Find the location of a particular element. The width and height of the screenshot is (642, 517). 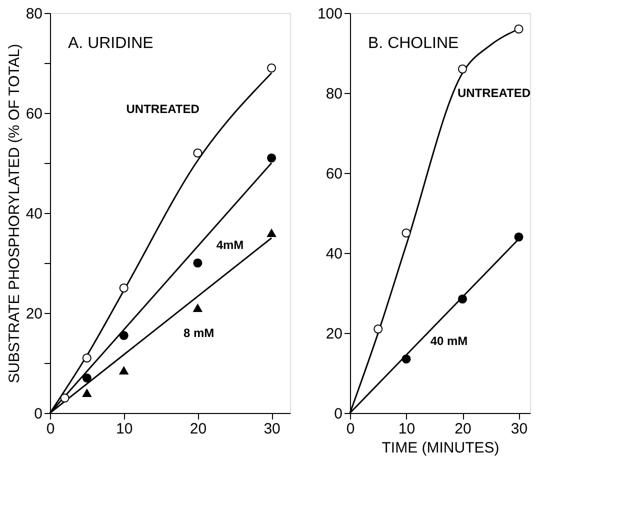

y-tick-label: 100 is located at coordinates (329, 14).